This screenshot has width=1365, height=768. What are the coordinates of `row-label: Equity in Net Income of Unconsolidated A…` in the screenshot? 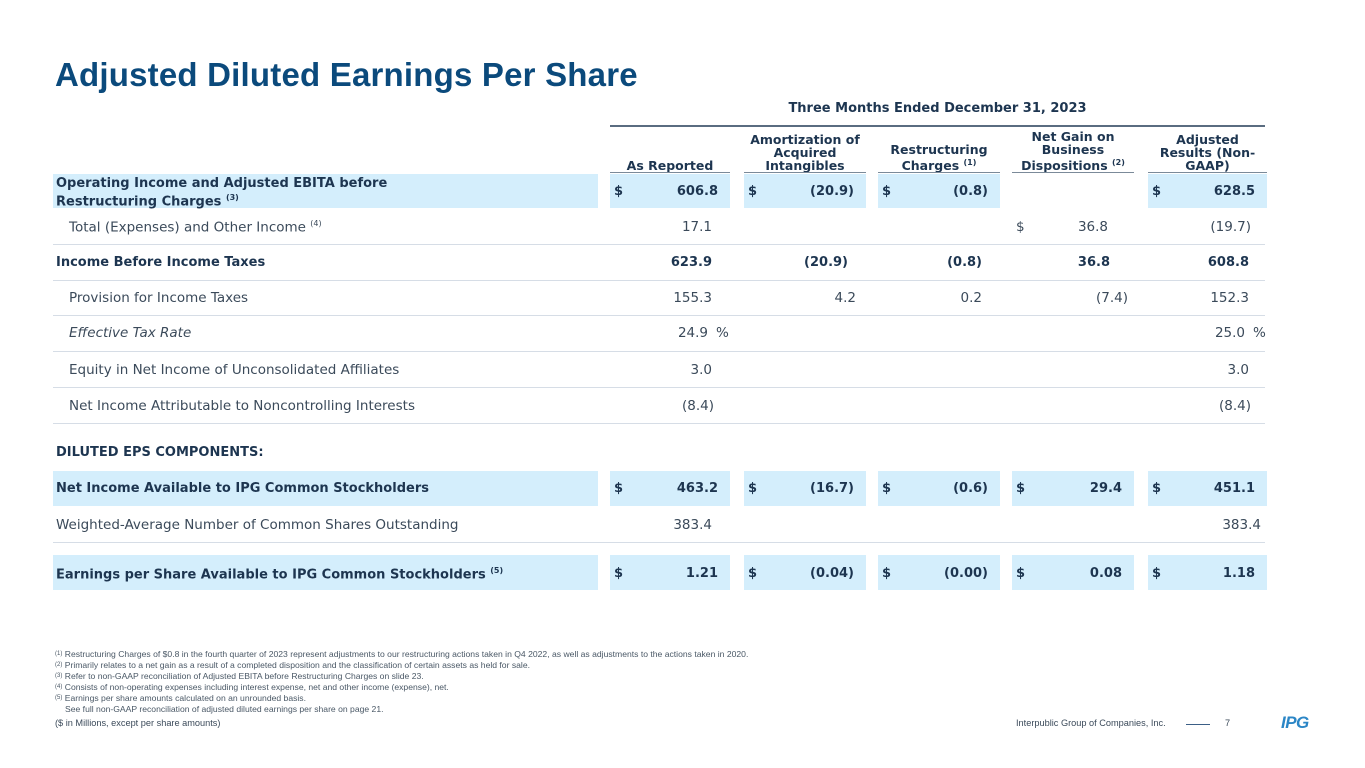 It's located at (234, 370).